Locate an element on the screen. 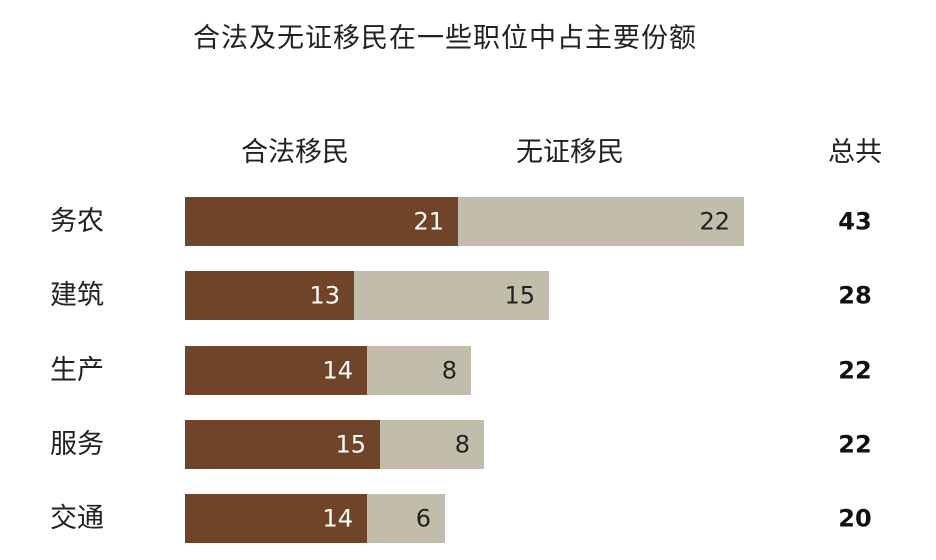 This screenshot has width=936, height=560. bar-label-legal: 13 is located at coordinates (324, 296).